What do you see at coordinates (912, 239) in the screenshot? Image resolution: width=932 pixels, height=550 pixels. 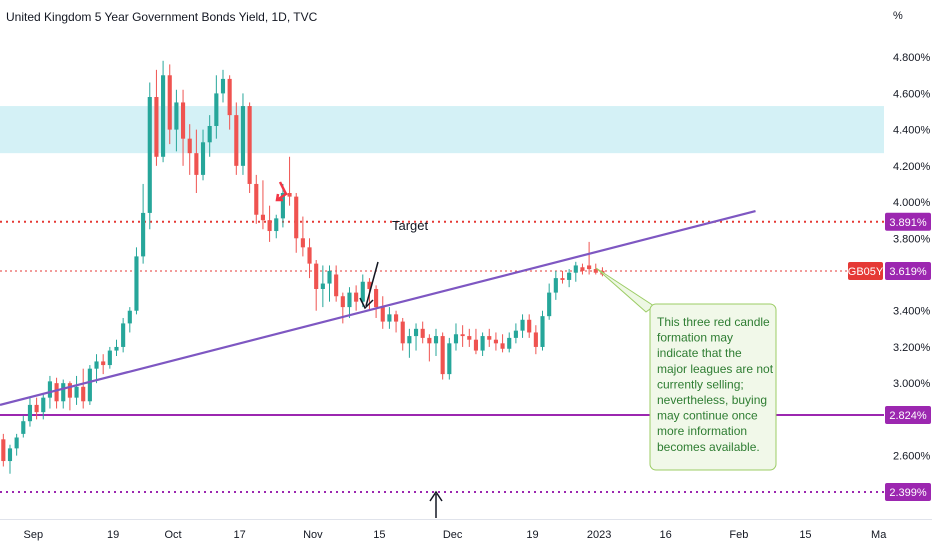 I see `y-tick-label: 3.800%` at bounding box center [912, 239].